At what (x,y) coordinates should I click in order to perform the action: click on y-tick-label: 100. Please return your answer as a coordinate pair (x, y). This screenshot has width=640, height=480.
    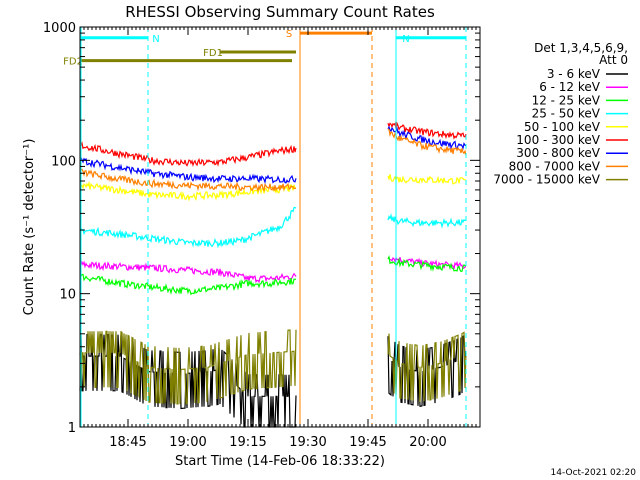
    Looking at the image, I should click on (63, 161).